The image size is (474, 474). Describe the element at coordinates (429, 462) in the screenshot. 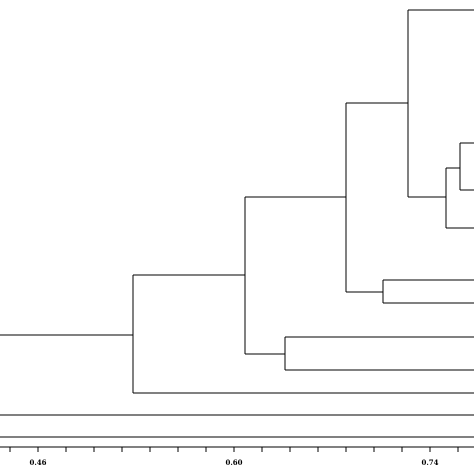

I see `x-tick-label: 0.74` at that location.